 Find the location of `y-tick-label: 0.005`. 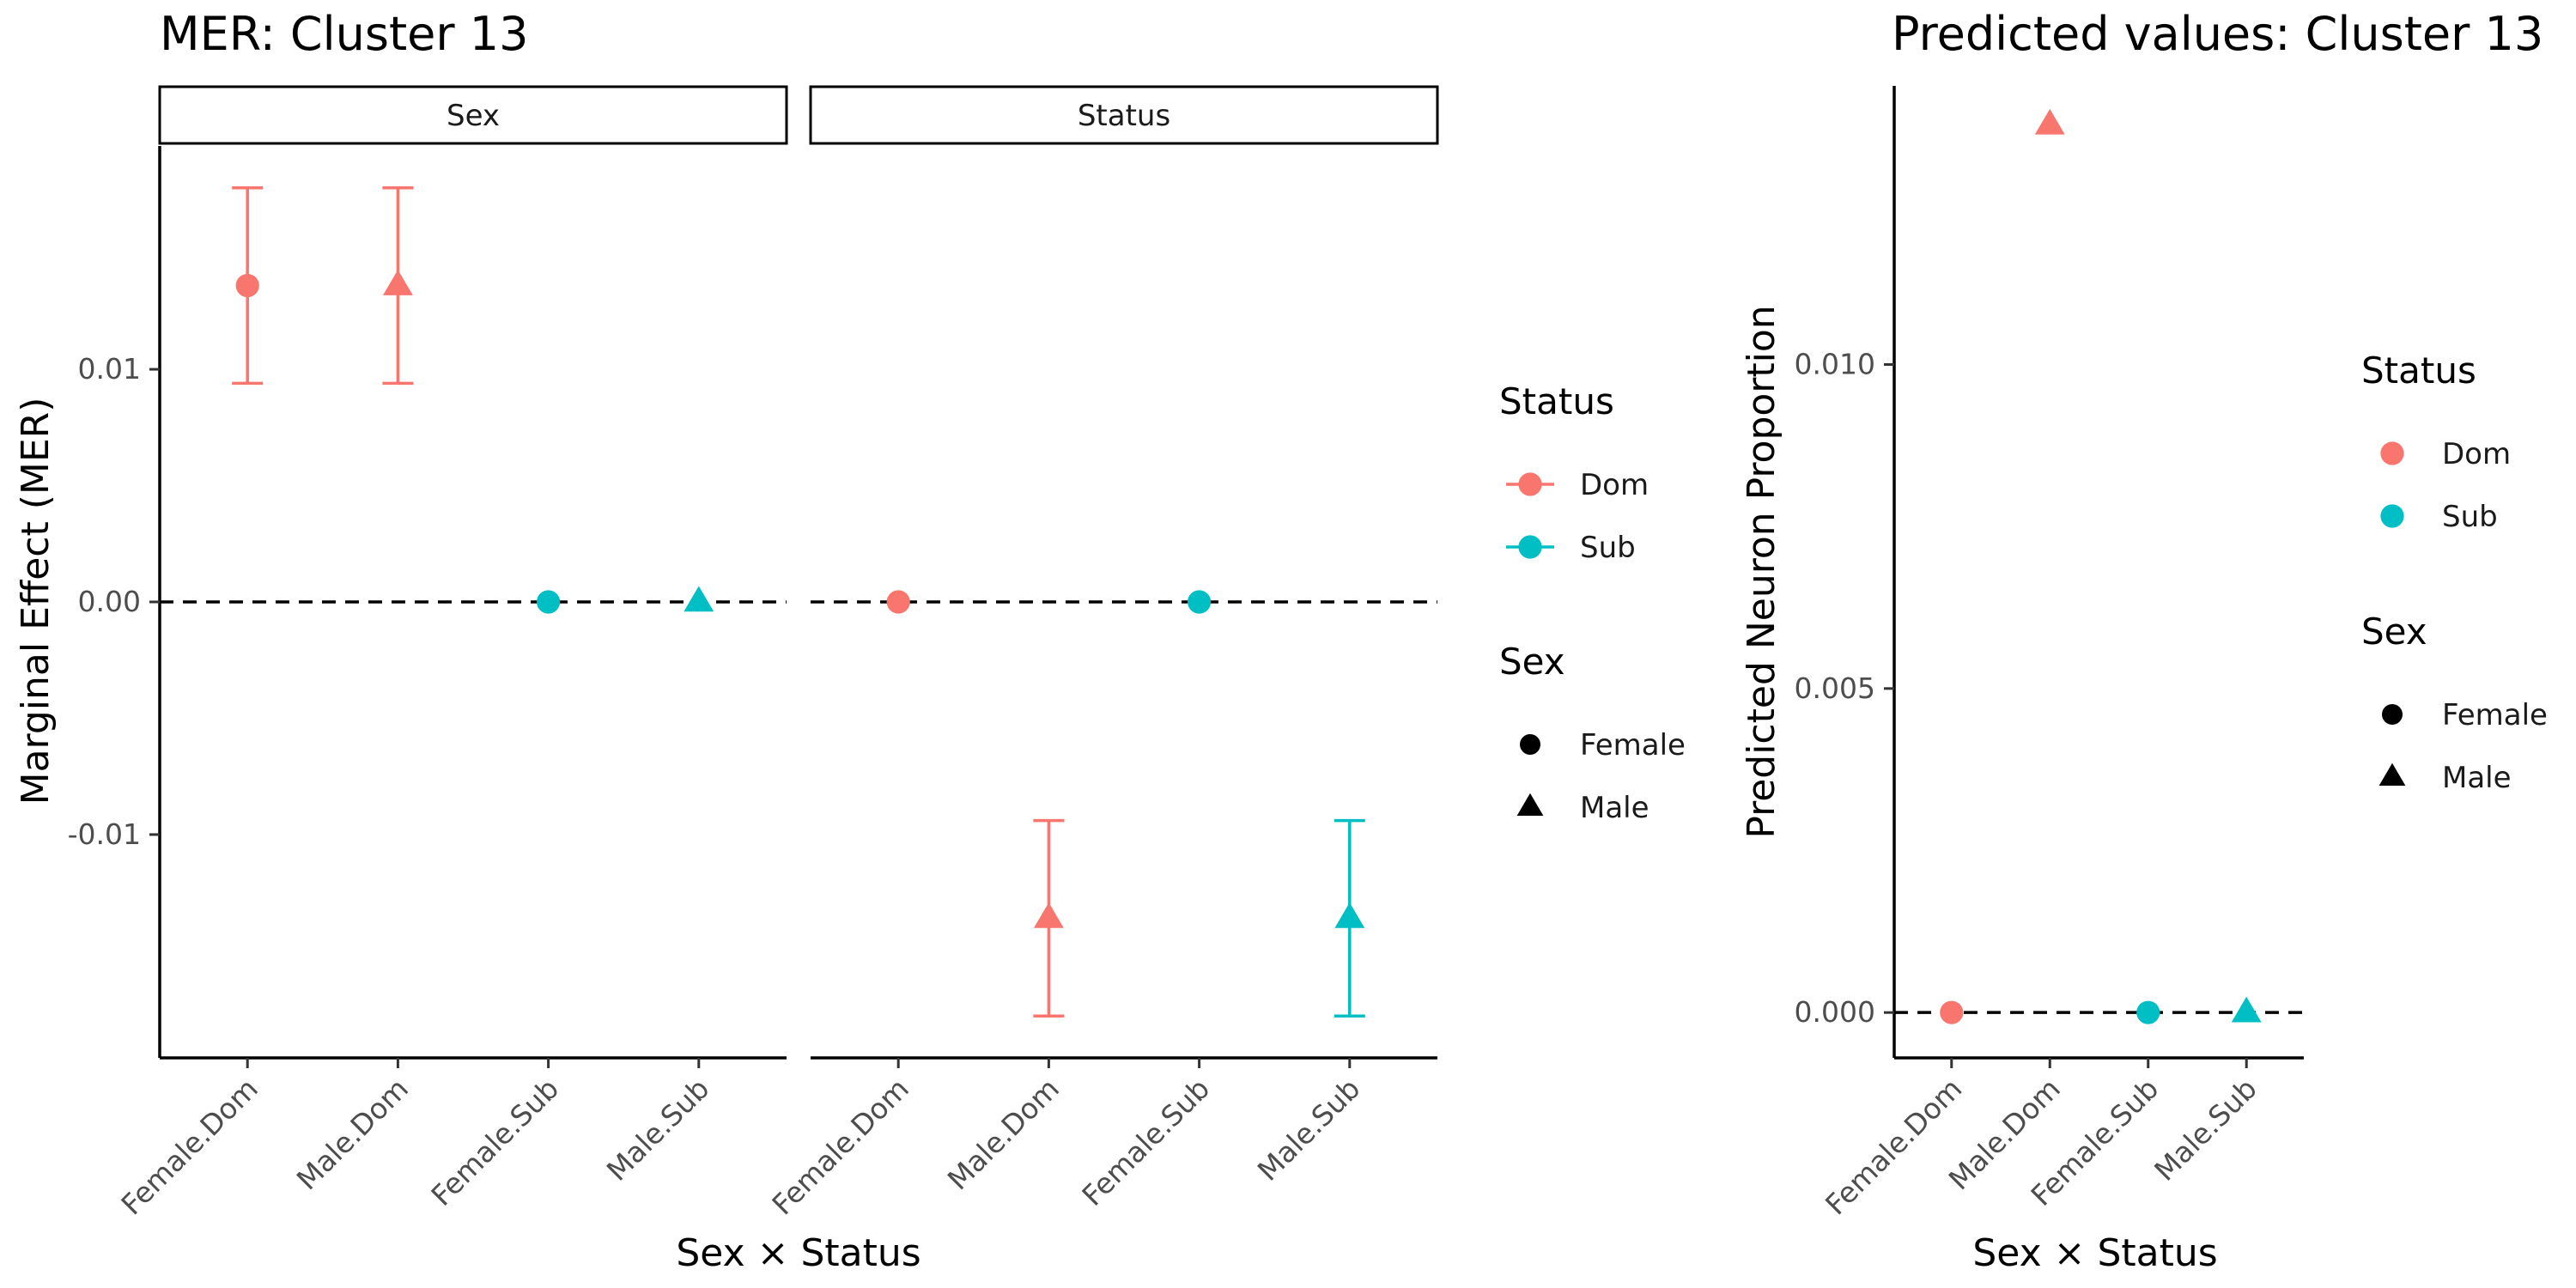

y-tick-label: 0.005 is located at coordinates (1835, 688).